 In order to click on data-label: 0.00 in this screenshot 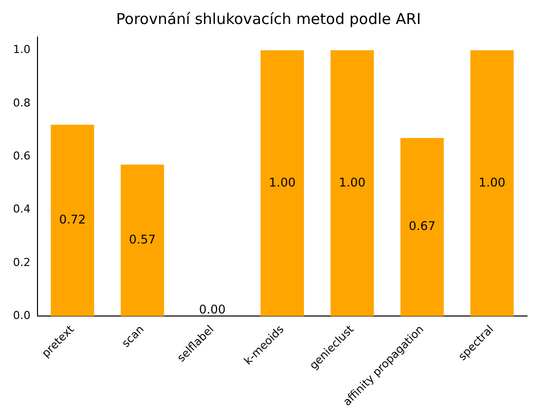, I will do `click(212, 309)`.